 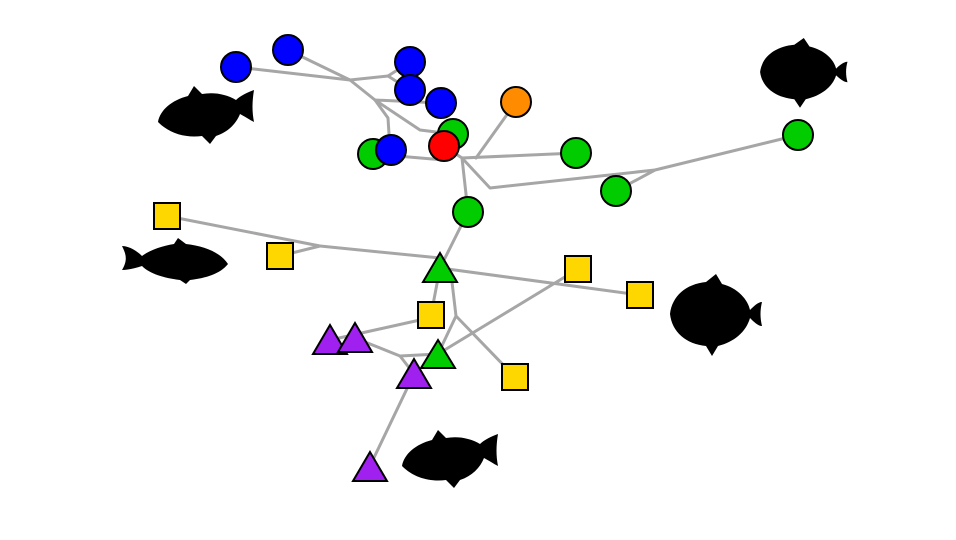 I want to click on tetra-silhouette-left, so click(x=175, y=261).